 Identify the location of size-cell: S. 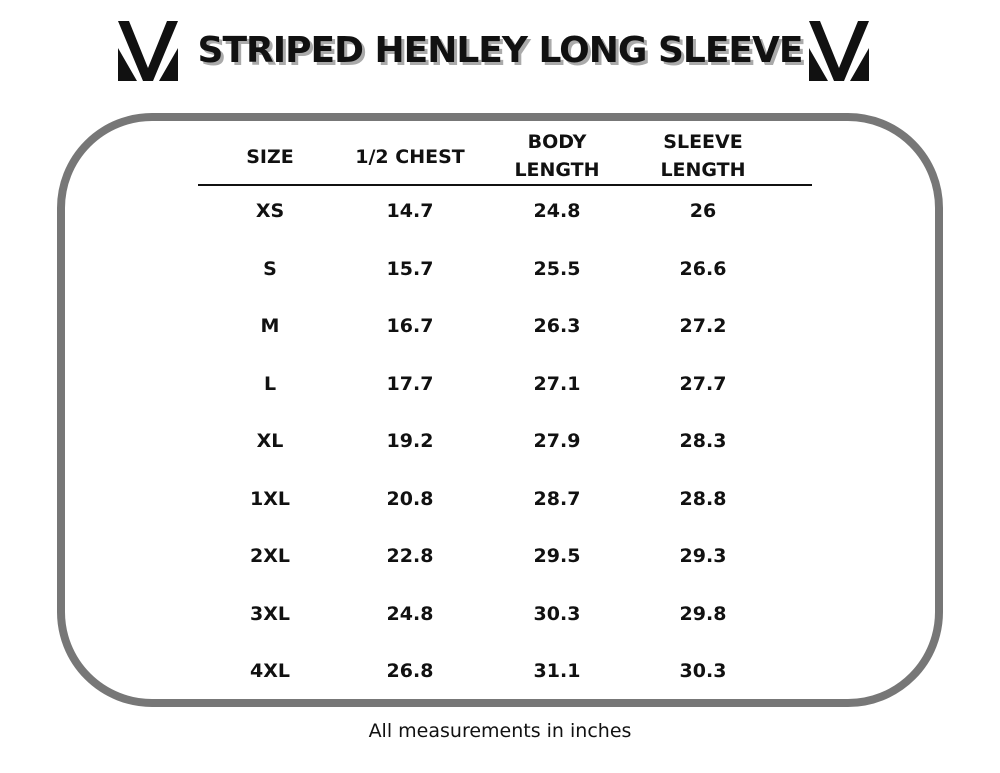
(270, 268).